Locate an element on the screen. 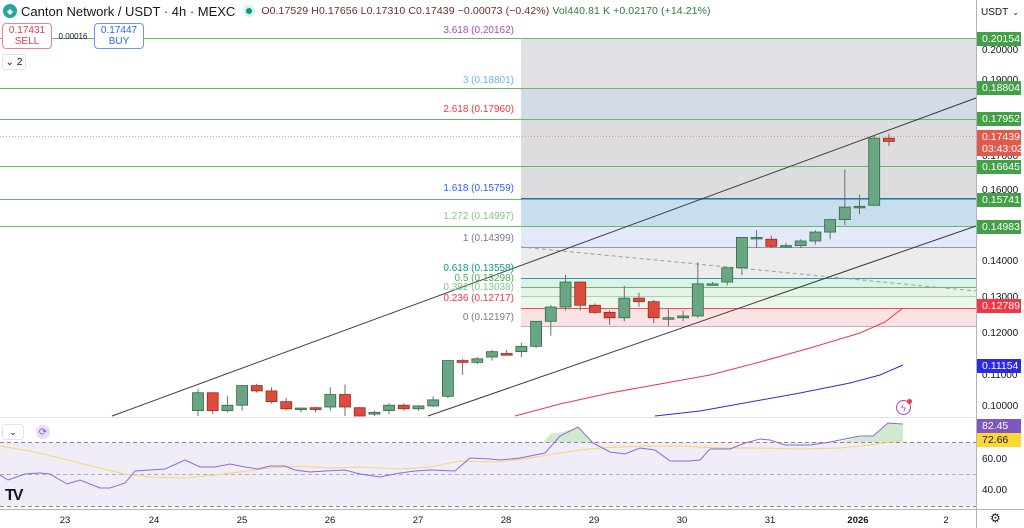 The image size is (1024, 528). indicators-count: 2 is located at coordinates (19, 62).